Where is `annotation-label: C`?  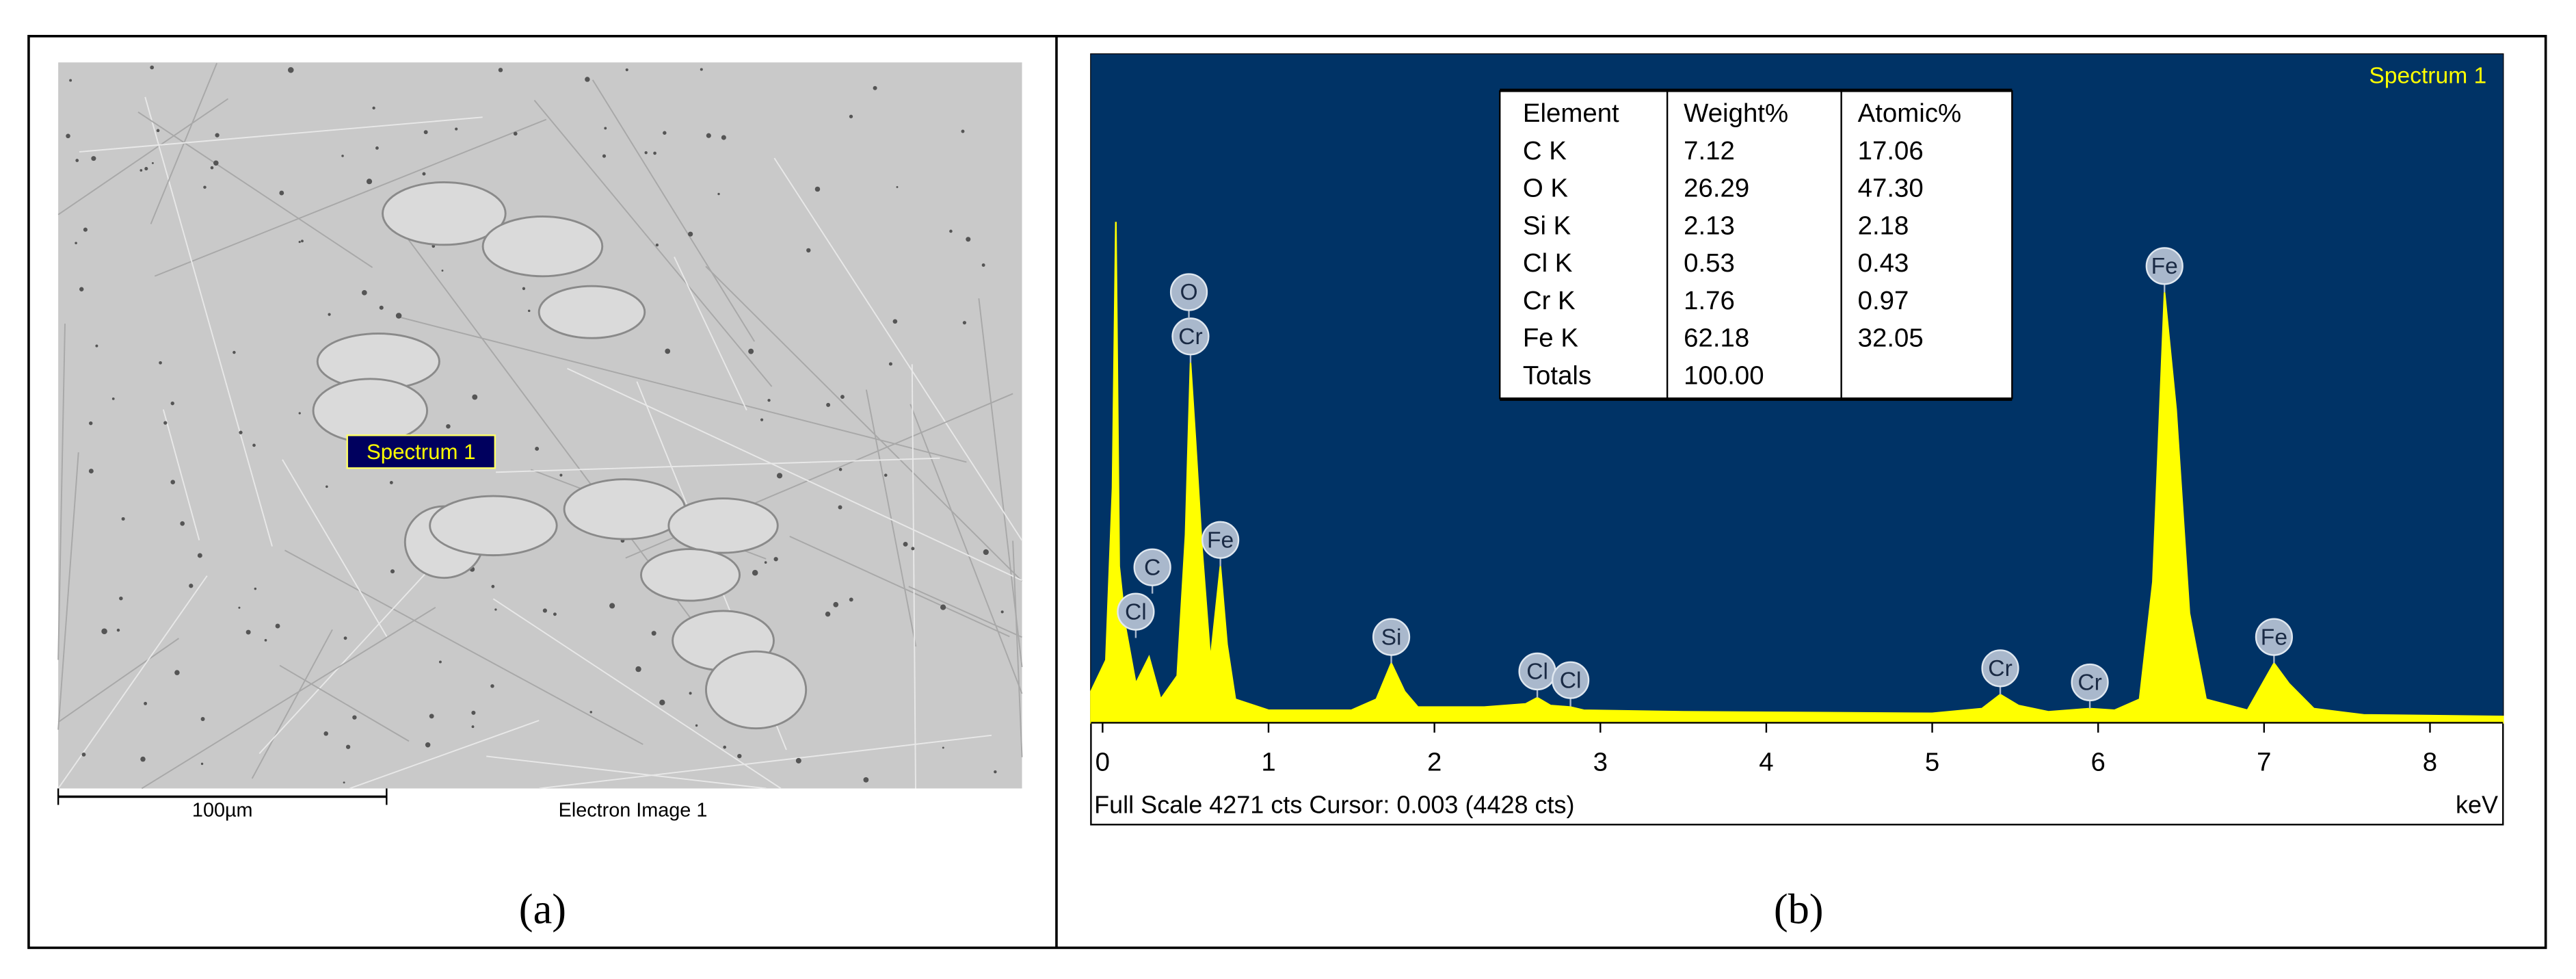
annotation-label: C is located at coordinates (1152, 568).